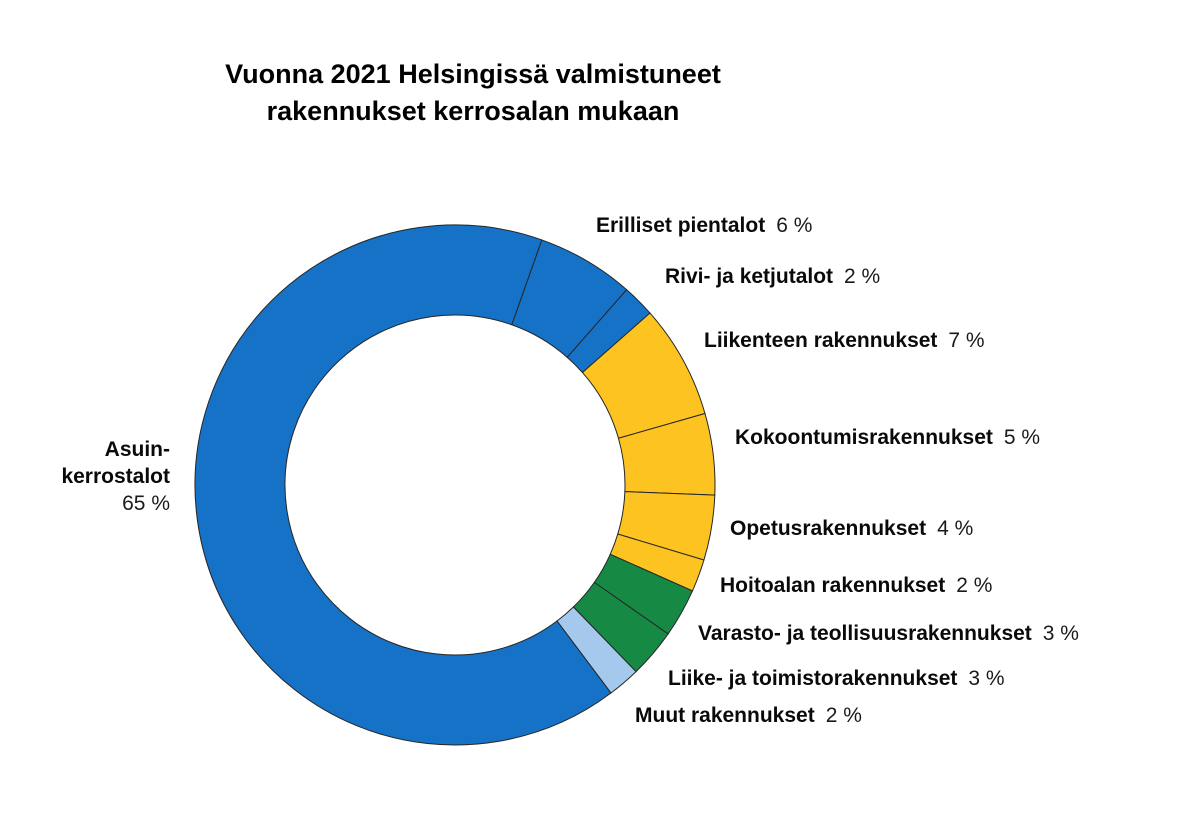 This screenshot has width=1200, height=836. What do you see at coordinates (146, 503) in the screenshot?
I see `segment-value: 65 %` at bounding box center [146, 503].